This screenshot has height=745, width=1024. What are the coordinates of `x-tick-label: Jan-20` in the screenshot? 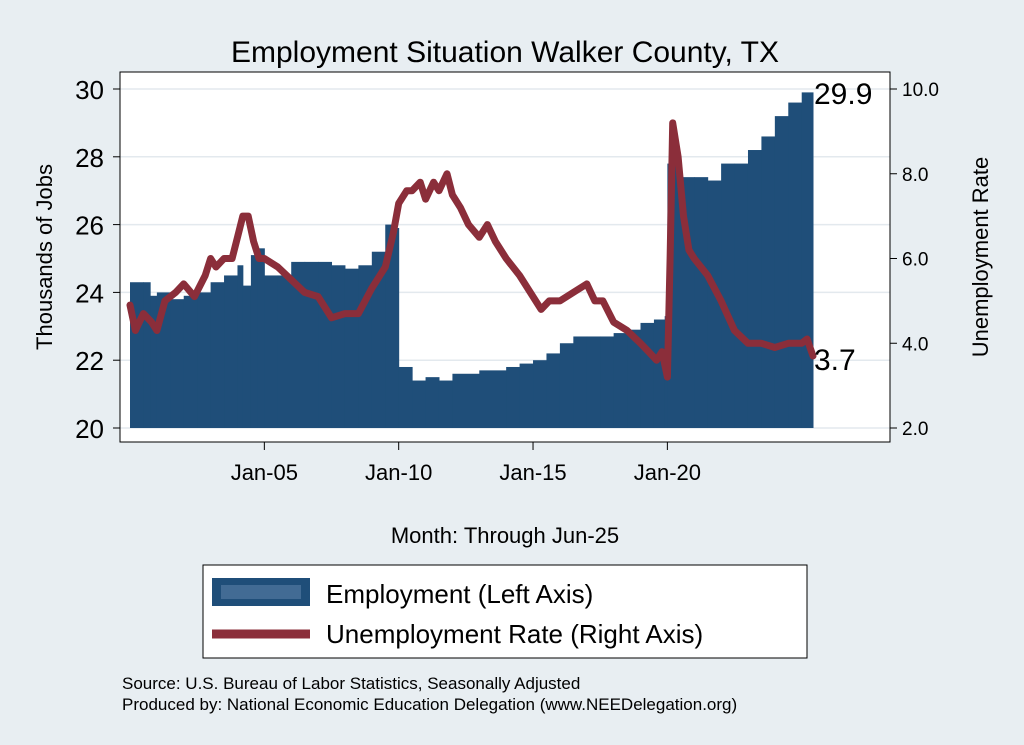 It's located at (667, 472).